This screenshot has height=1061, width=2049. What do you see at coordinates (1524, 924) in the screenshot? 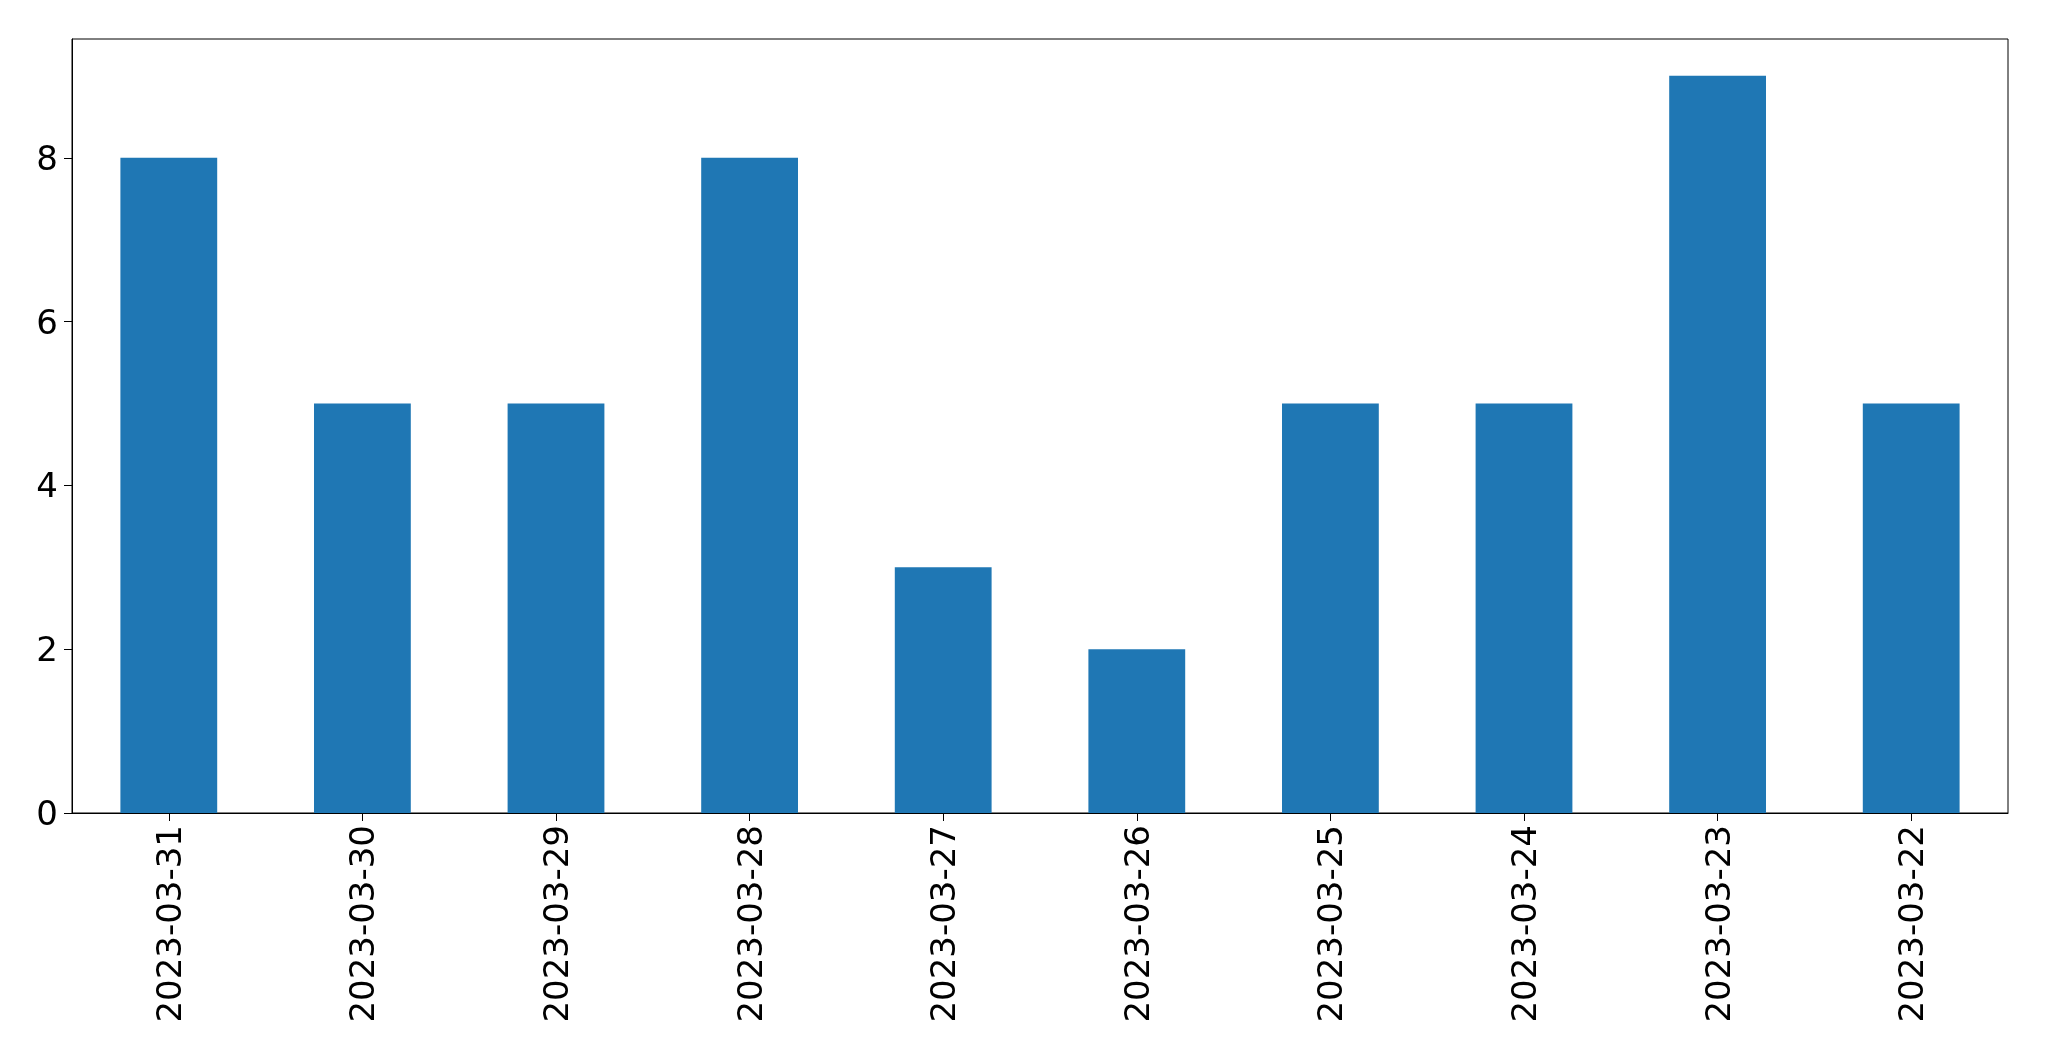
I see `x-tick-label: 2023-03-24` at bounding box center [1524, 924].